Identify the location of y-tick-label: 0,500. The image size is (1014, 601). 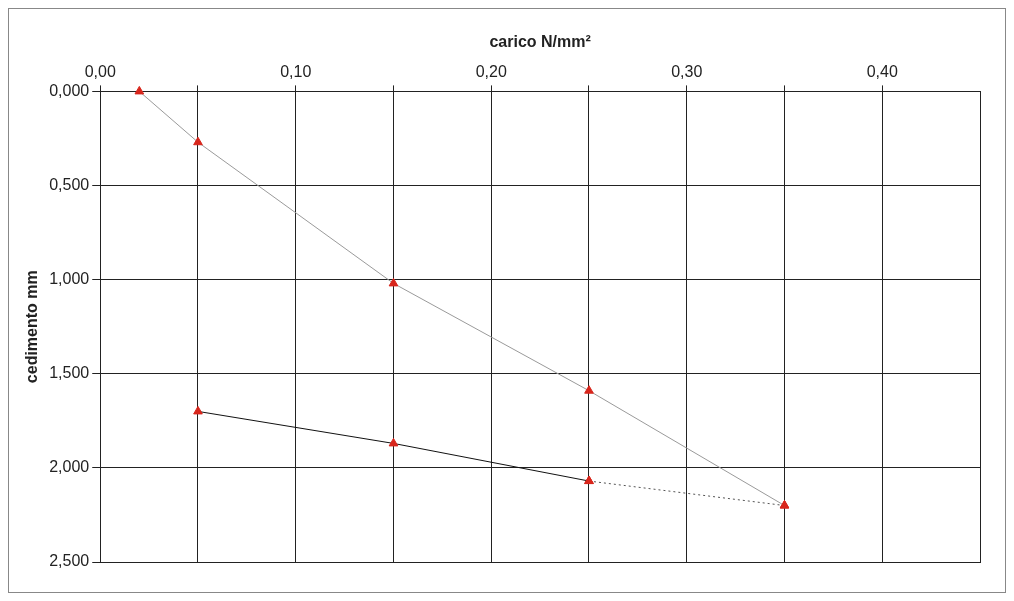
(69, 184).